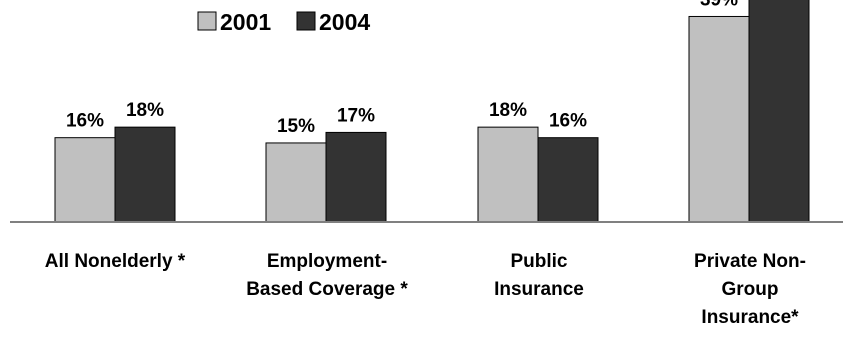  What do you see at coordinates (539, 276) in the screenshot?
I see `category-label-2: Public Insurance` at bounding box center [539, 276].